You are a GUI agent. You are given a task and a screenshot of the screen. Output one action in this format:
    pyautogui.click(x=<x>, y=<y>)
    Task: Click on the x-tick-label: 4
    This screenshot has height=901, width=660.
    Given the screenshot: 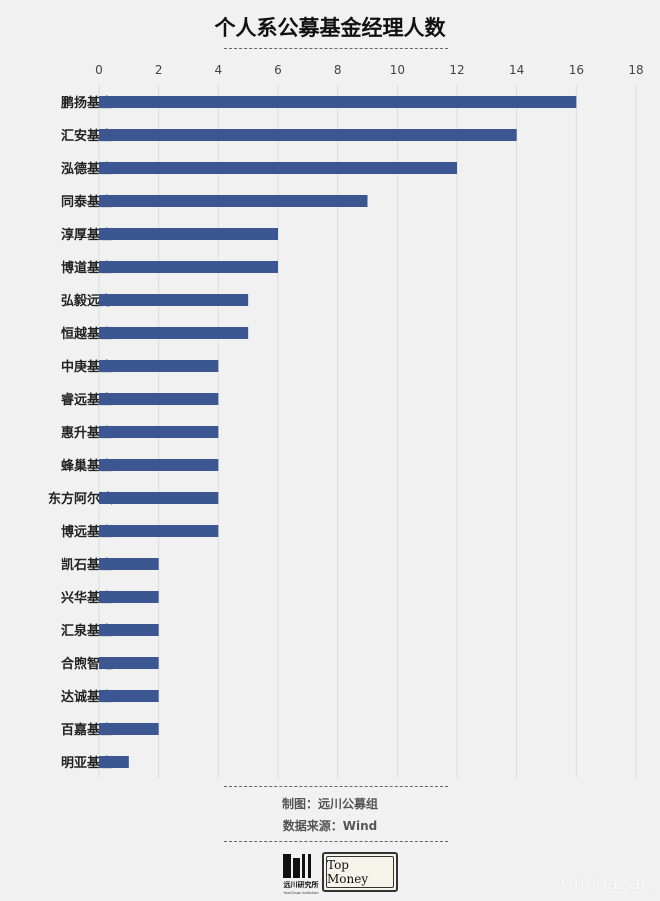 What is the action you would take?
    pyautogui.click(x=219, y=70)
    